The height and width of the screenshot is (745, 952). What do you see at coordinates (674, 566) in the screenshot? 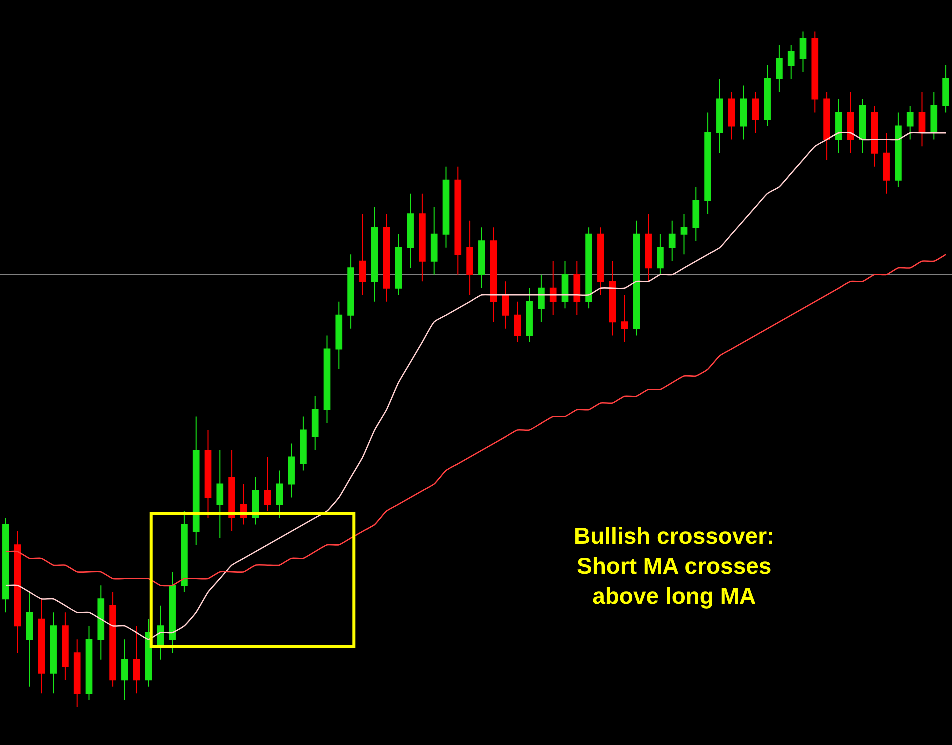
I see `annotation: Bullish crossover: Short MA crosses above long MA` at bounding box center [674, 566].